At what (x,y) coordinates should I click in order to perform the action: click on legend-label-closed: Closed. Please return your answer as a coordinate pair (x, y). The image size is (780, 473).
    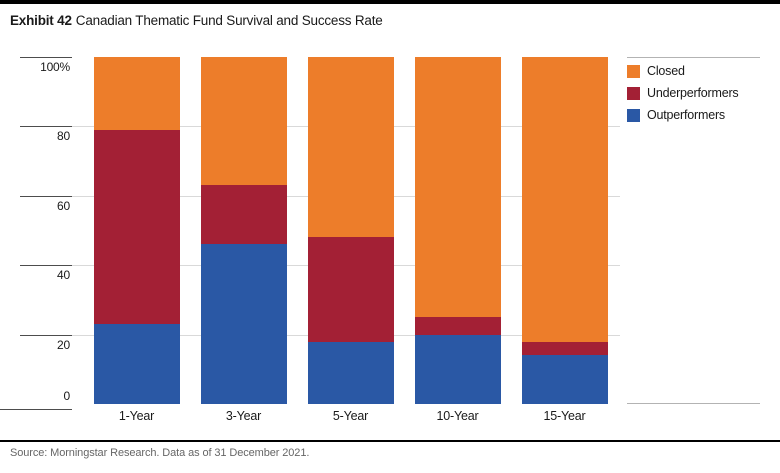
    Looking at the image, I should click on (666, 71).